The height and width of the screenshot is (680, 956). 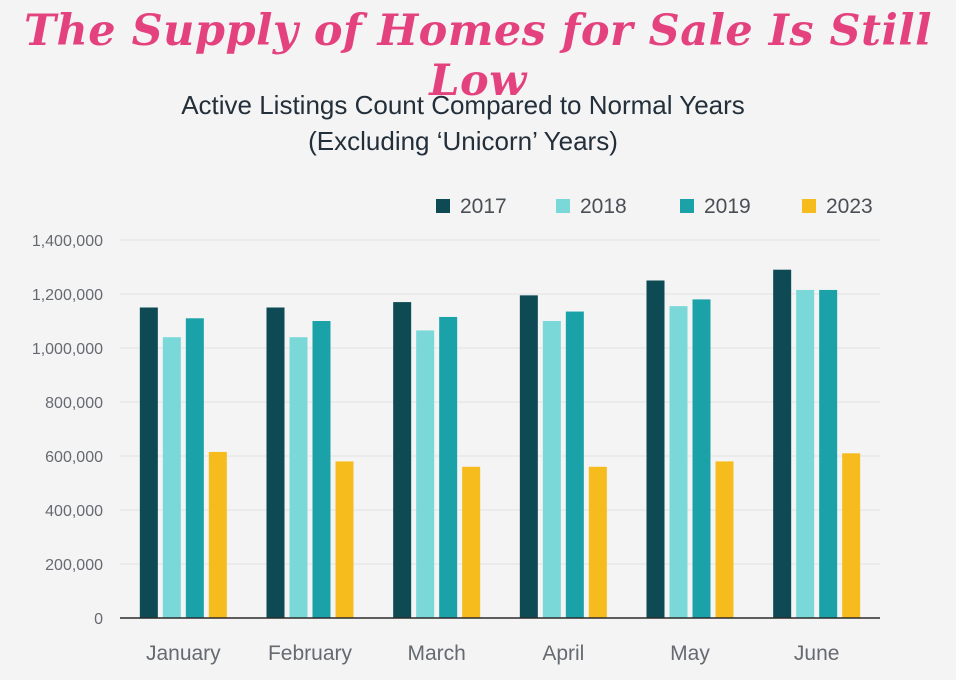 What do you see at coordinates (471, 542) in the screenshot?
I see `bar-2023-march` at bounding box center [471, 542].